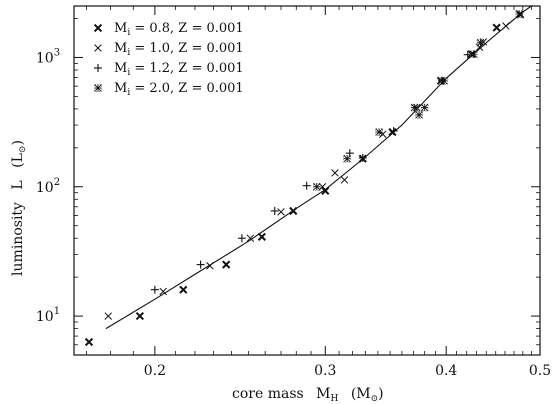 The width and height of the screenshot is (560, 404). Describe the element at coordinates (179, 69) in the screenshot. I see `legend-entry-label: Mi = 1.2, Z = 0.001` at that location.